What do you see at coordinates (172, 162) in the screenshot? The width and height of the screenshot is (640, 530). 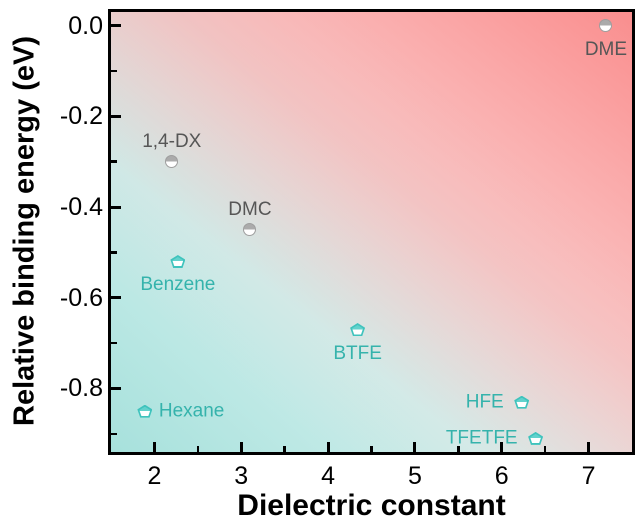 I see `data-marker-circle-1,4-DX` at bounding box center [172, 162].